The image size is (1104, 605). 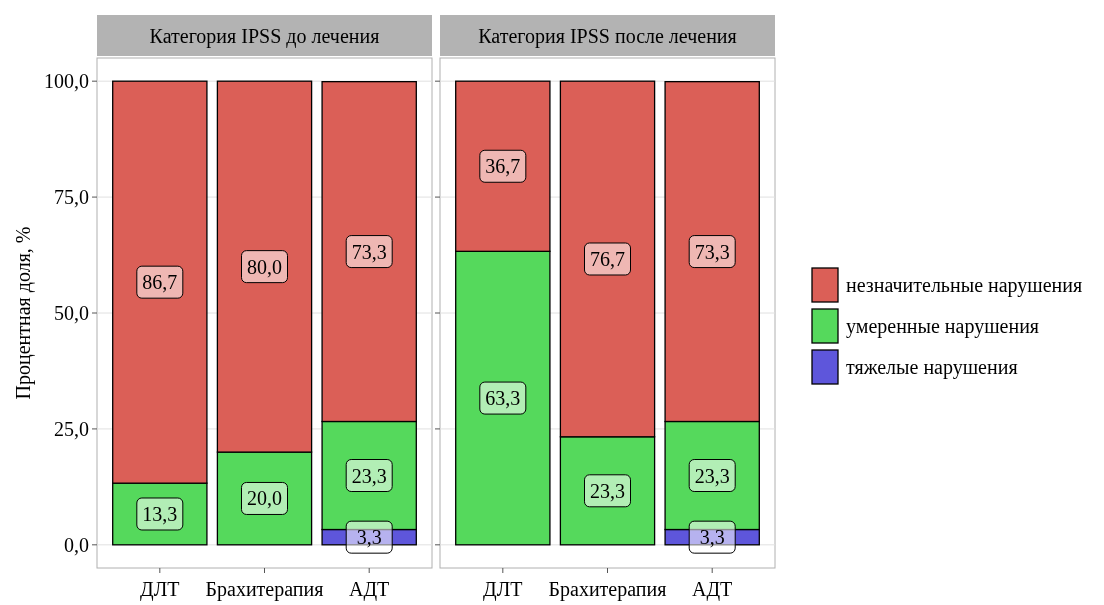 I want to click on y-tick-label: 0,0, so click(x=76, y=544).